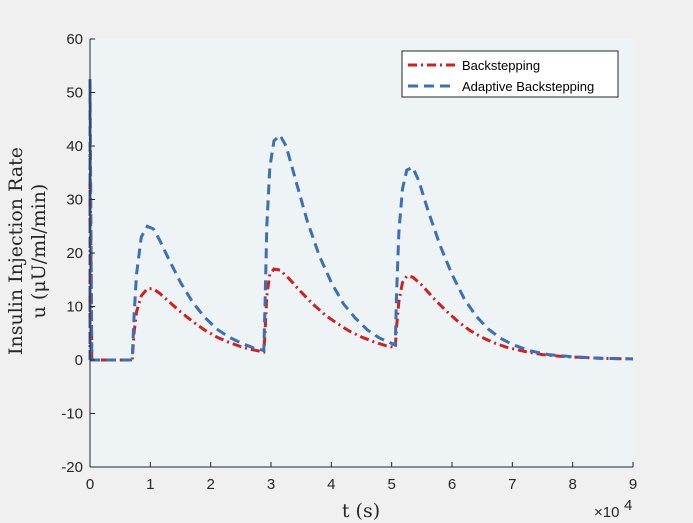 The height and width of the screenshot is (523, 693). Describe the element at coordinates (331, 484) in the screenshot. I see `x-tick-label: 4` at that location.